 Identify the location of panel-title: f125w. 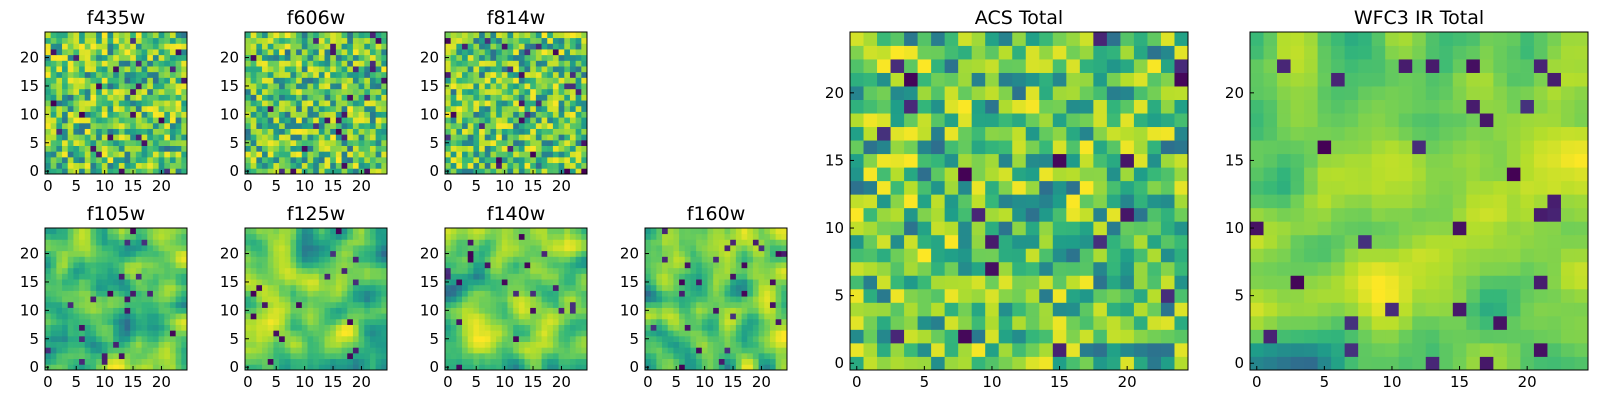
(316, 214).